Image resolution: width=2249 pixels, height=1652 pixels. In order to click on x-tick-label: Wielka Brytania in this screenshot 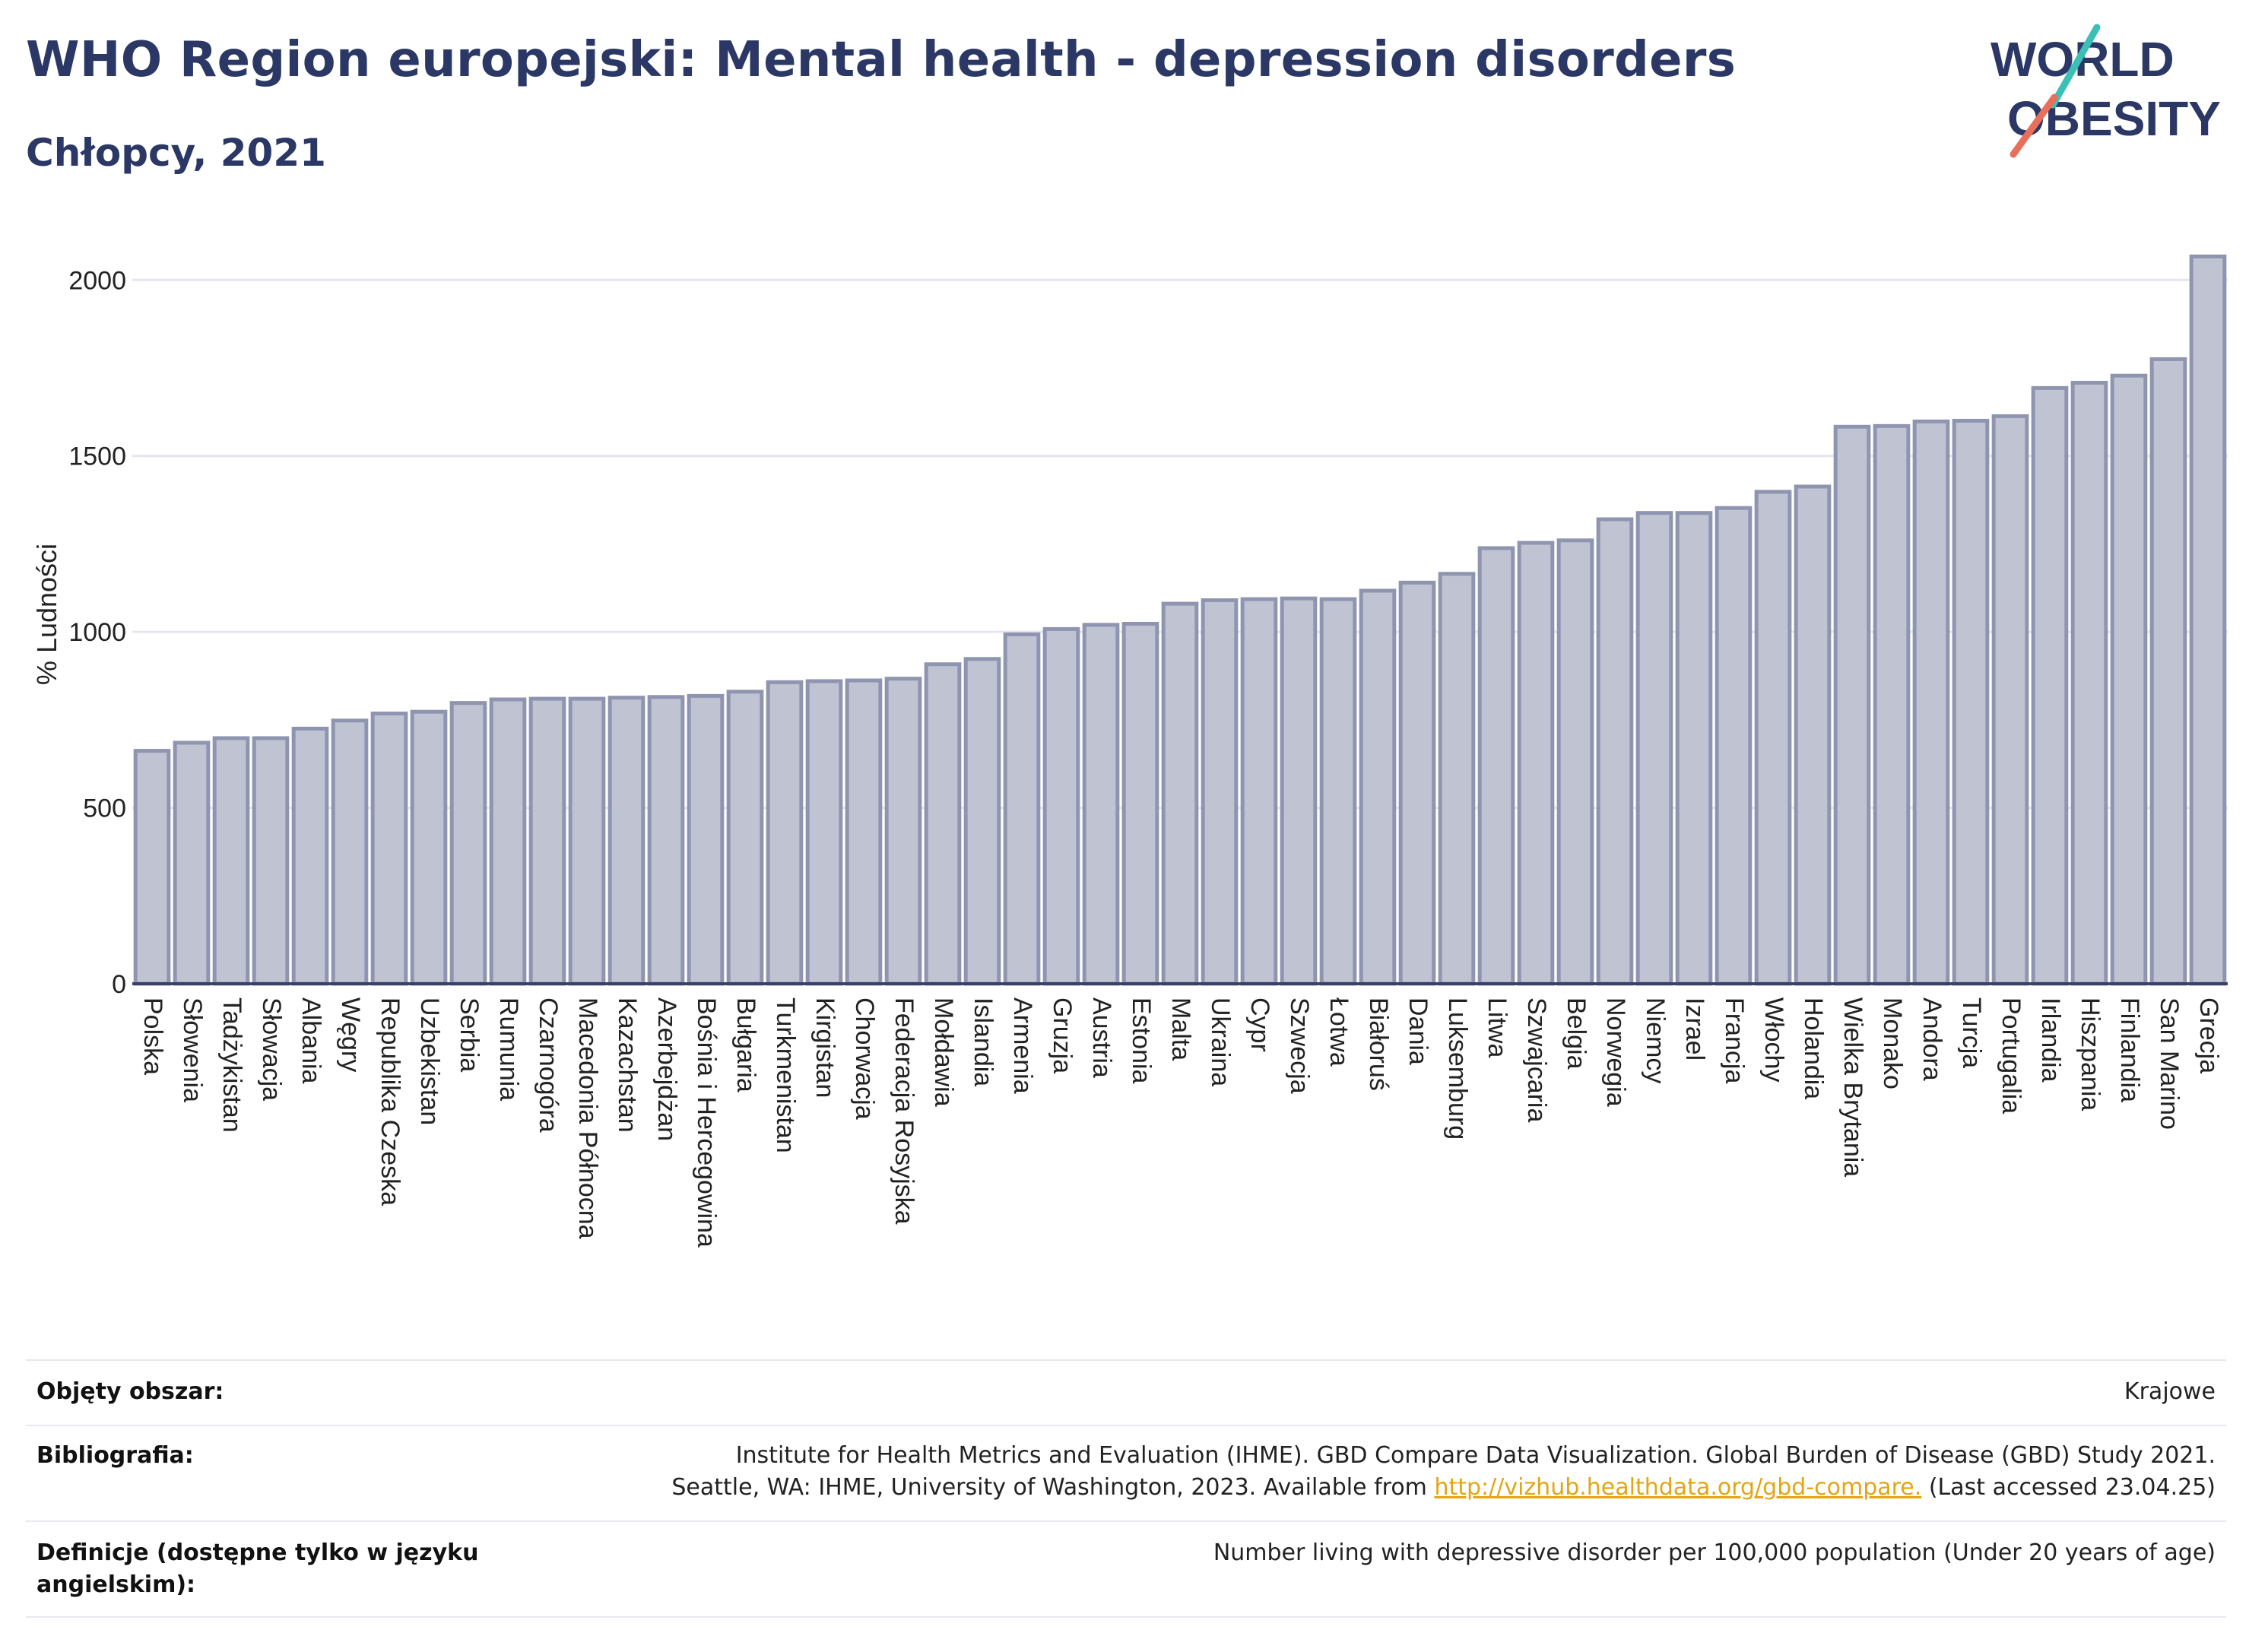, I will do `click(1852, 1087)`.